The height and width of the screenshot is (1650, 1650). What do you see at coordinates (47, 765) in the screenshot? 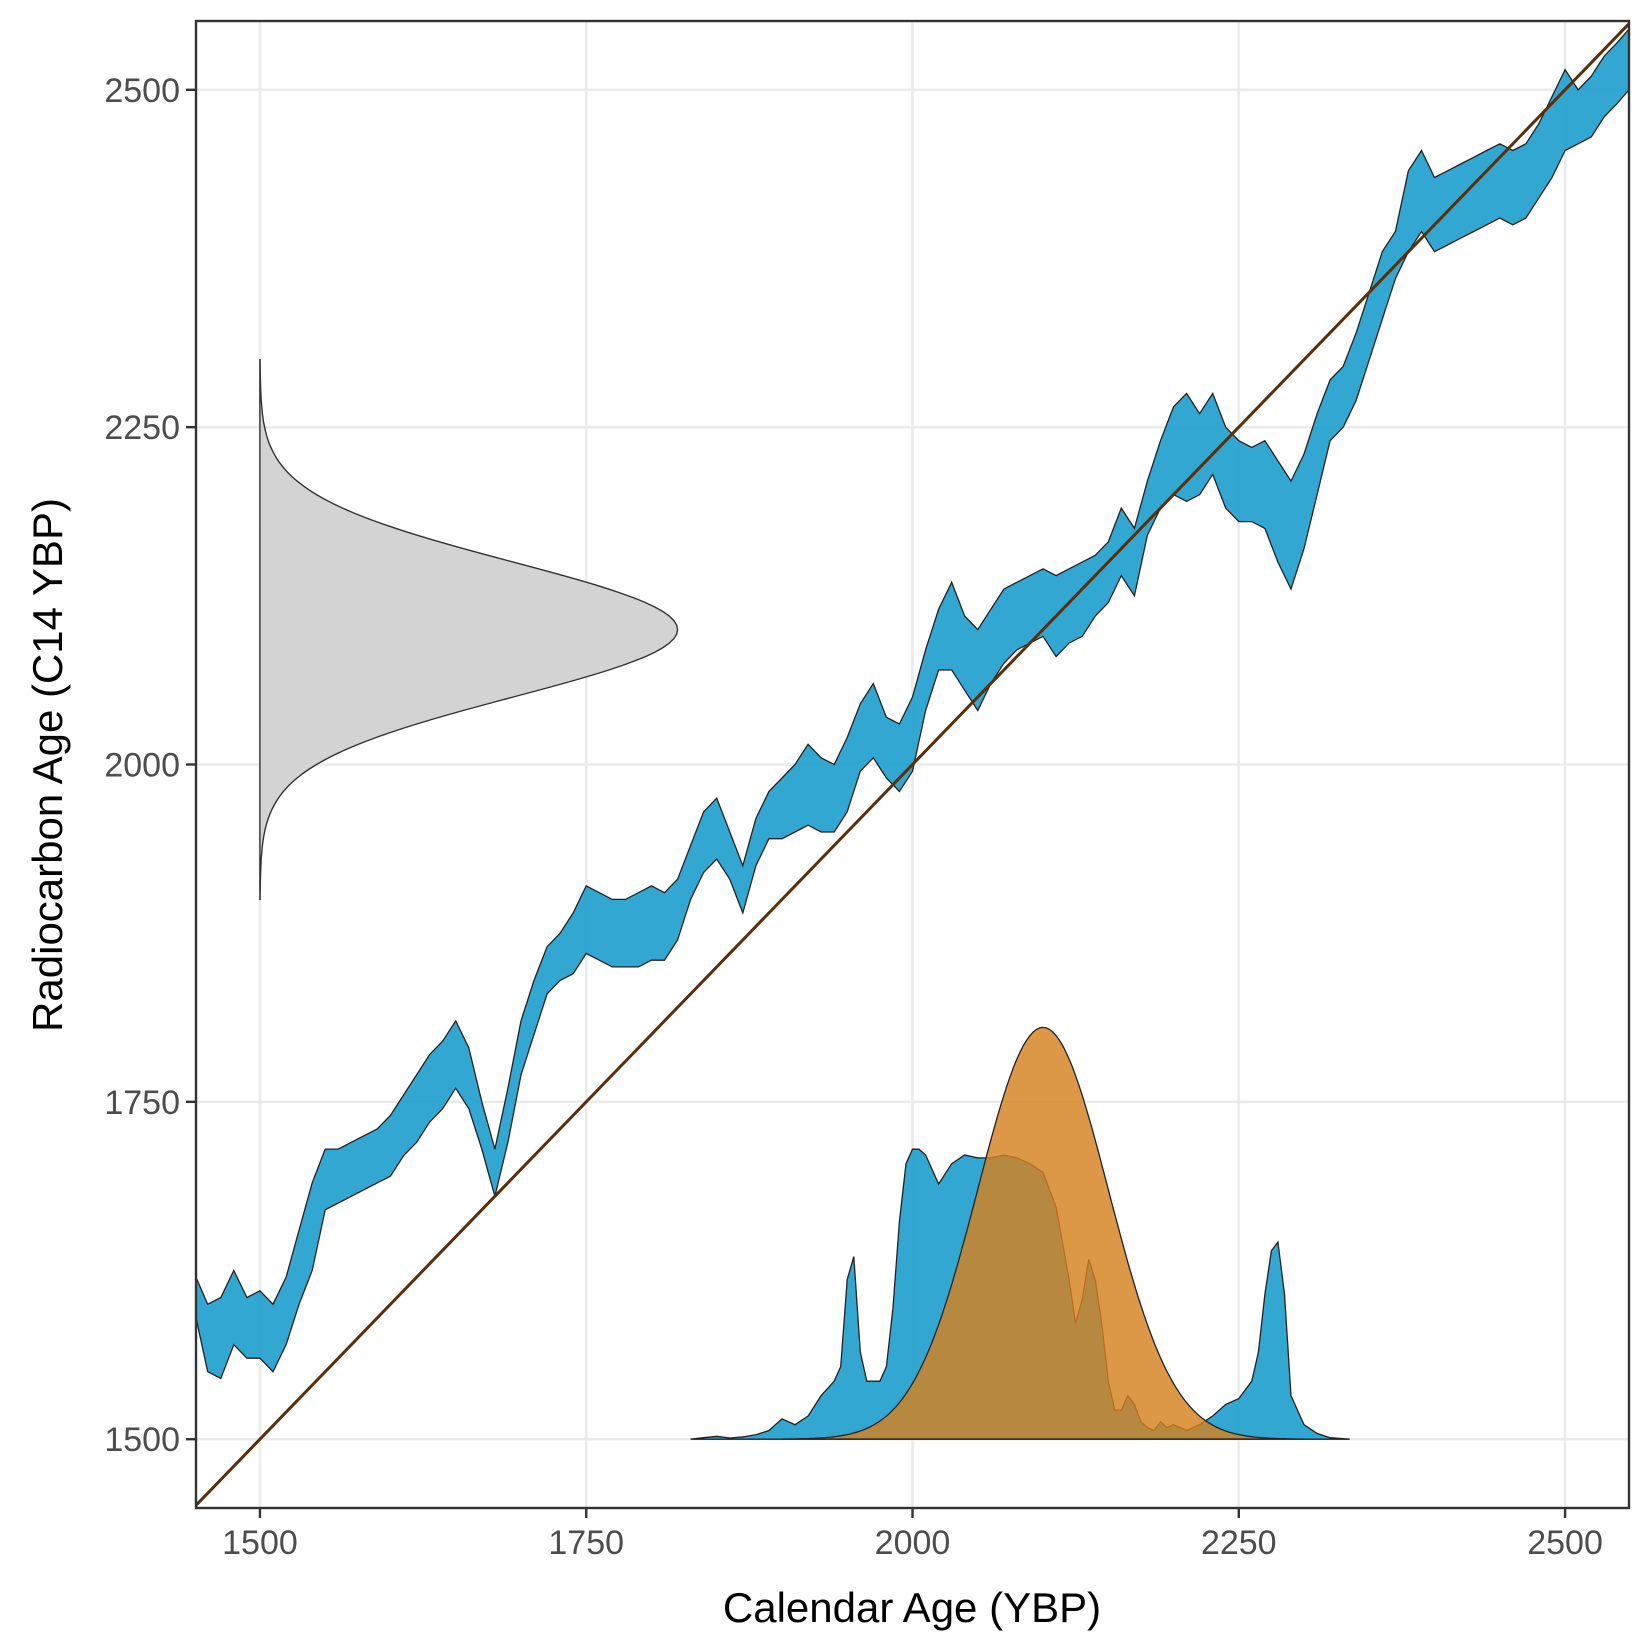
I see `y-axis-title: Radiocarbon Age (C14 YBP)` at bounding box center [47, 765].